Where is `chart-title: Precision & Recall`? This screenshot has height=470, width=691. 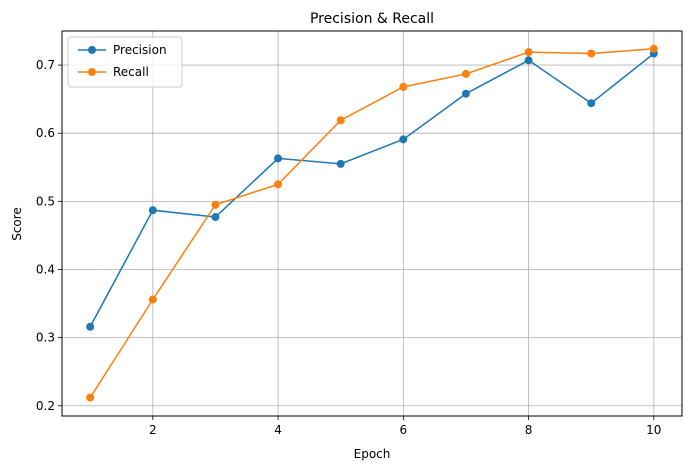 chart-title: Precision & Recall is located at coordinates (372, 19).